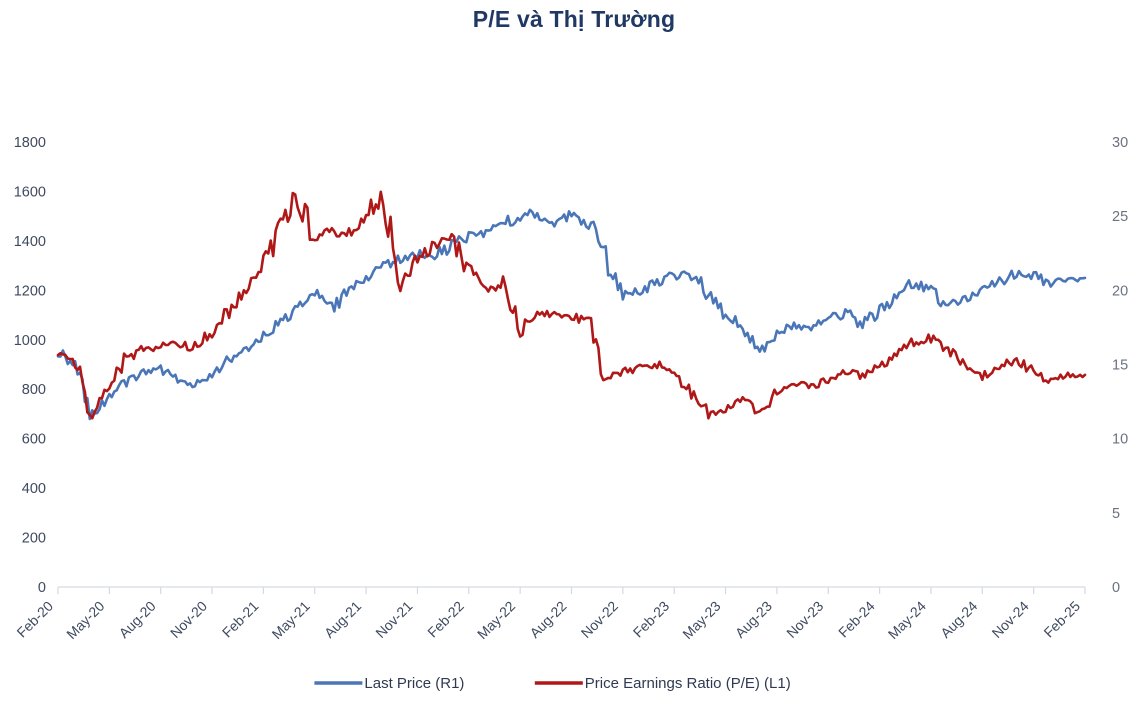  Describe the element at coordinates (599, 619) in the screenshot. I see `x-axis-tick-label: Nov-22` at that location.